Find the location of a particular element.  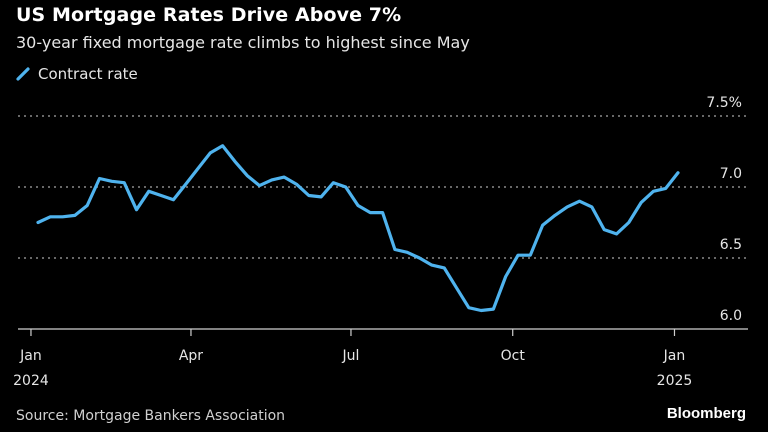

x-tick-year-label: 2025 is located at coordinates (675, 381).